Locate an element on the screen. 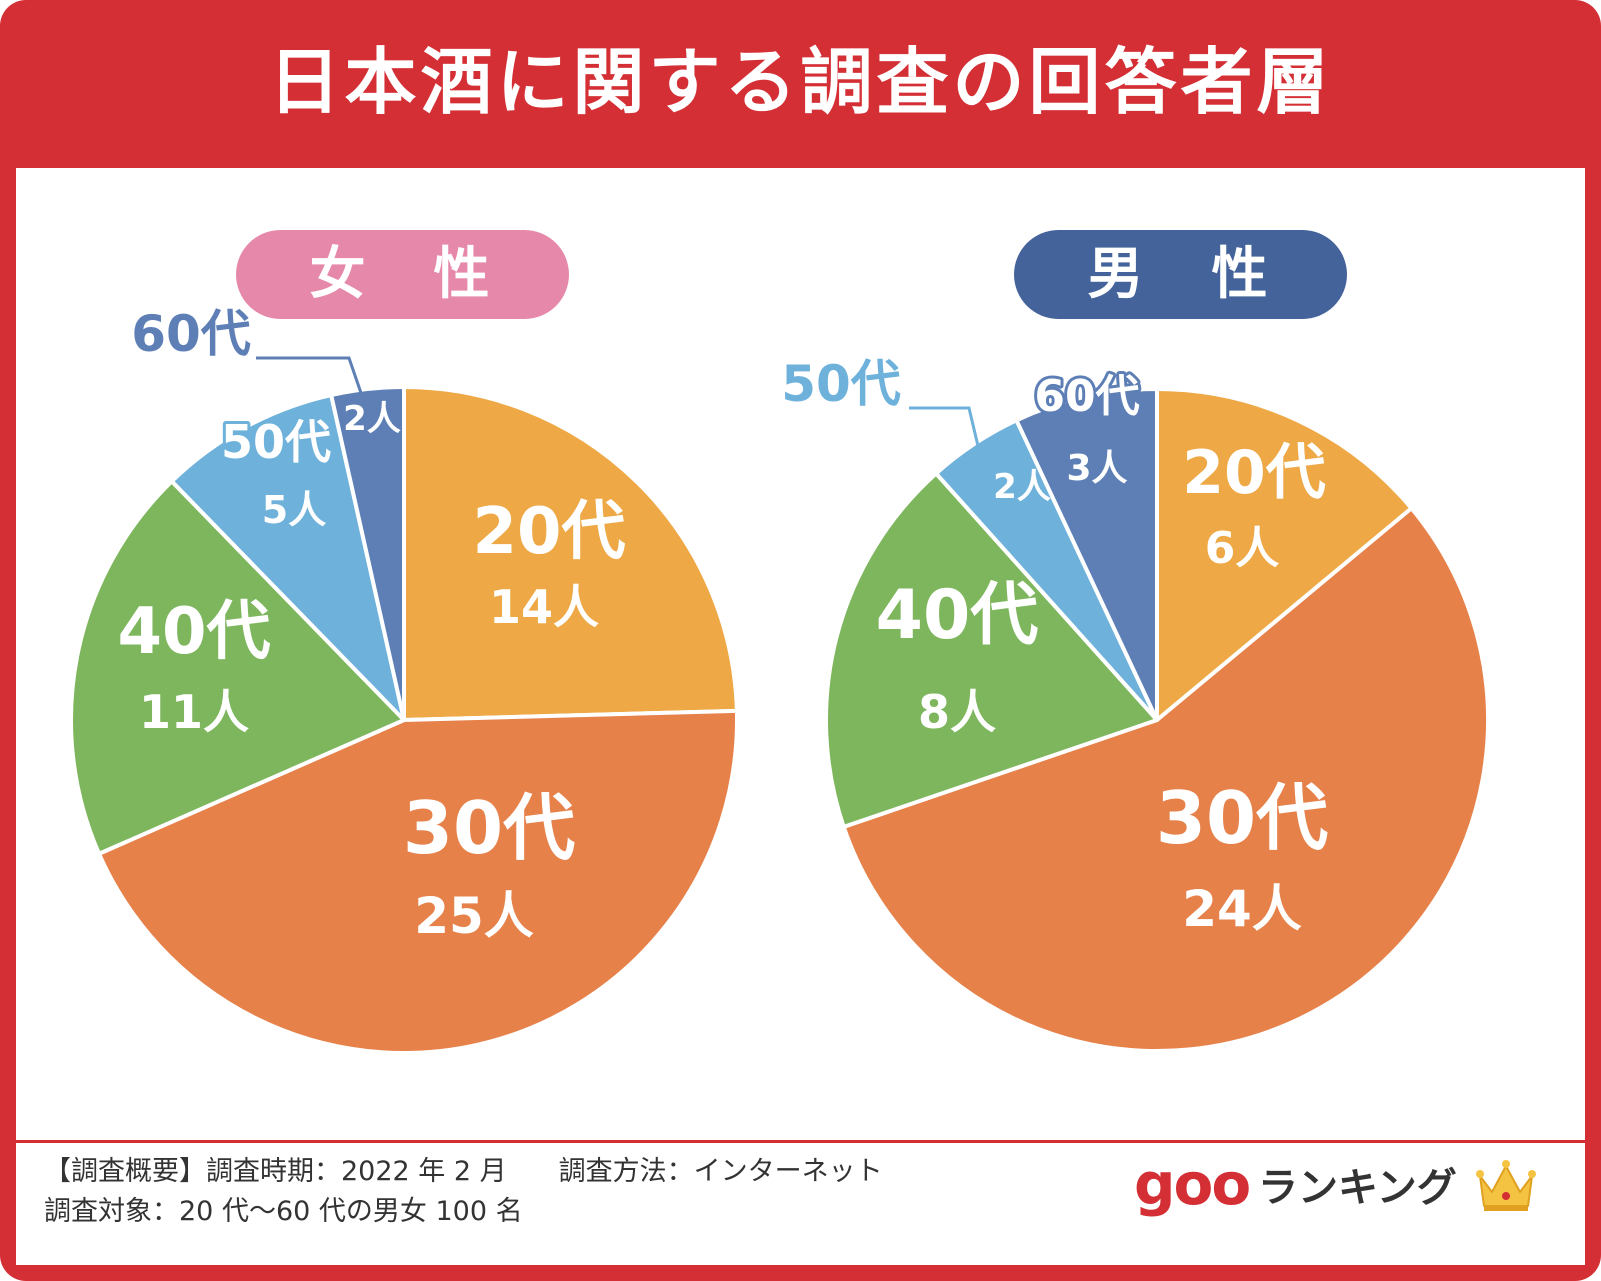 This screenshot has width=1601, height=1281. logo-ranking-text: ランキング is located at coordinates (1357, 1188).